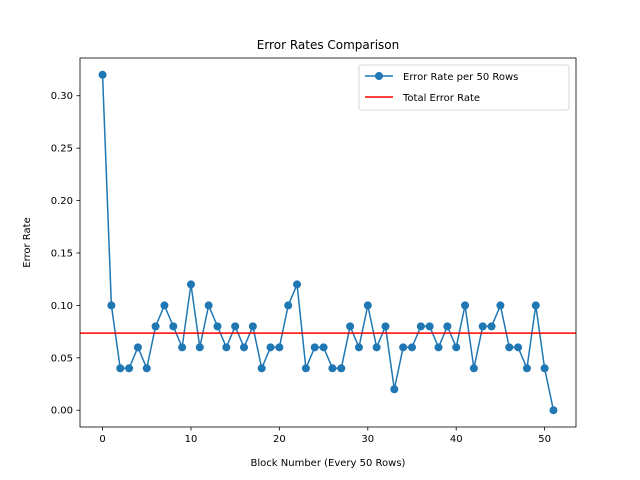  I want to click on x-tick-label: 20, so click(279, 439).